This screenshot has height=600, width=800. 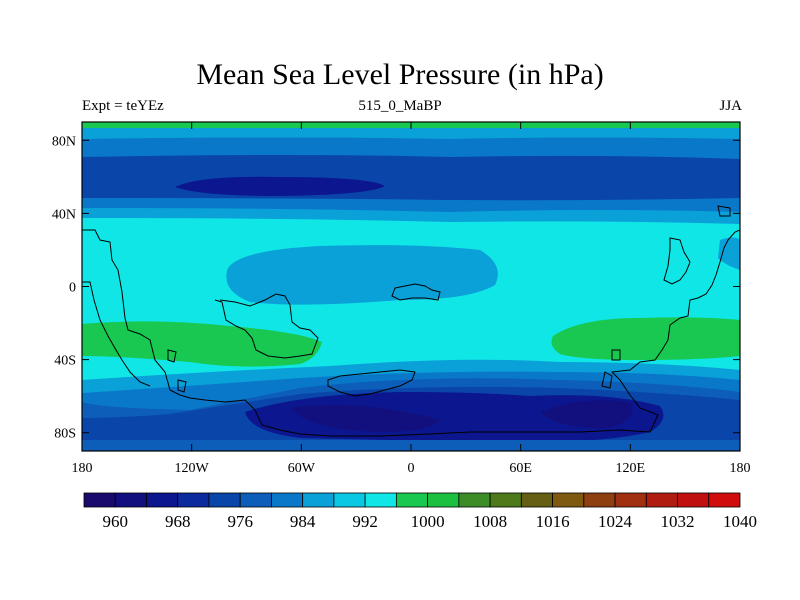 I want to click on colorbar-label: 1024, so click(x=615, y=521).